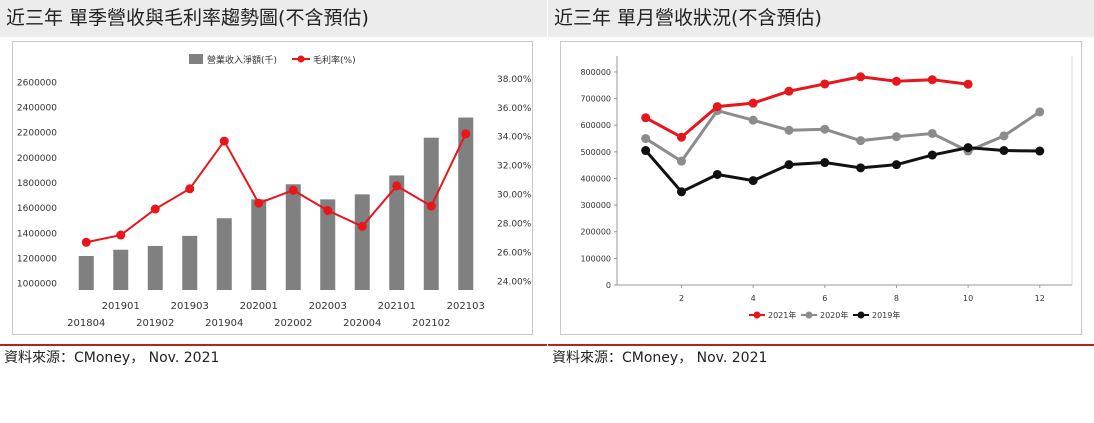 The image size is (1094, 423). Describe the element at coordinates (595, 178) in the screenshot. I see `y-tick-label: 400000` at that location.